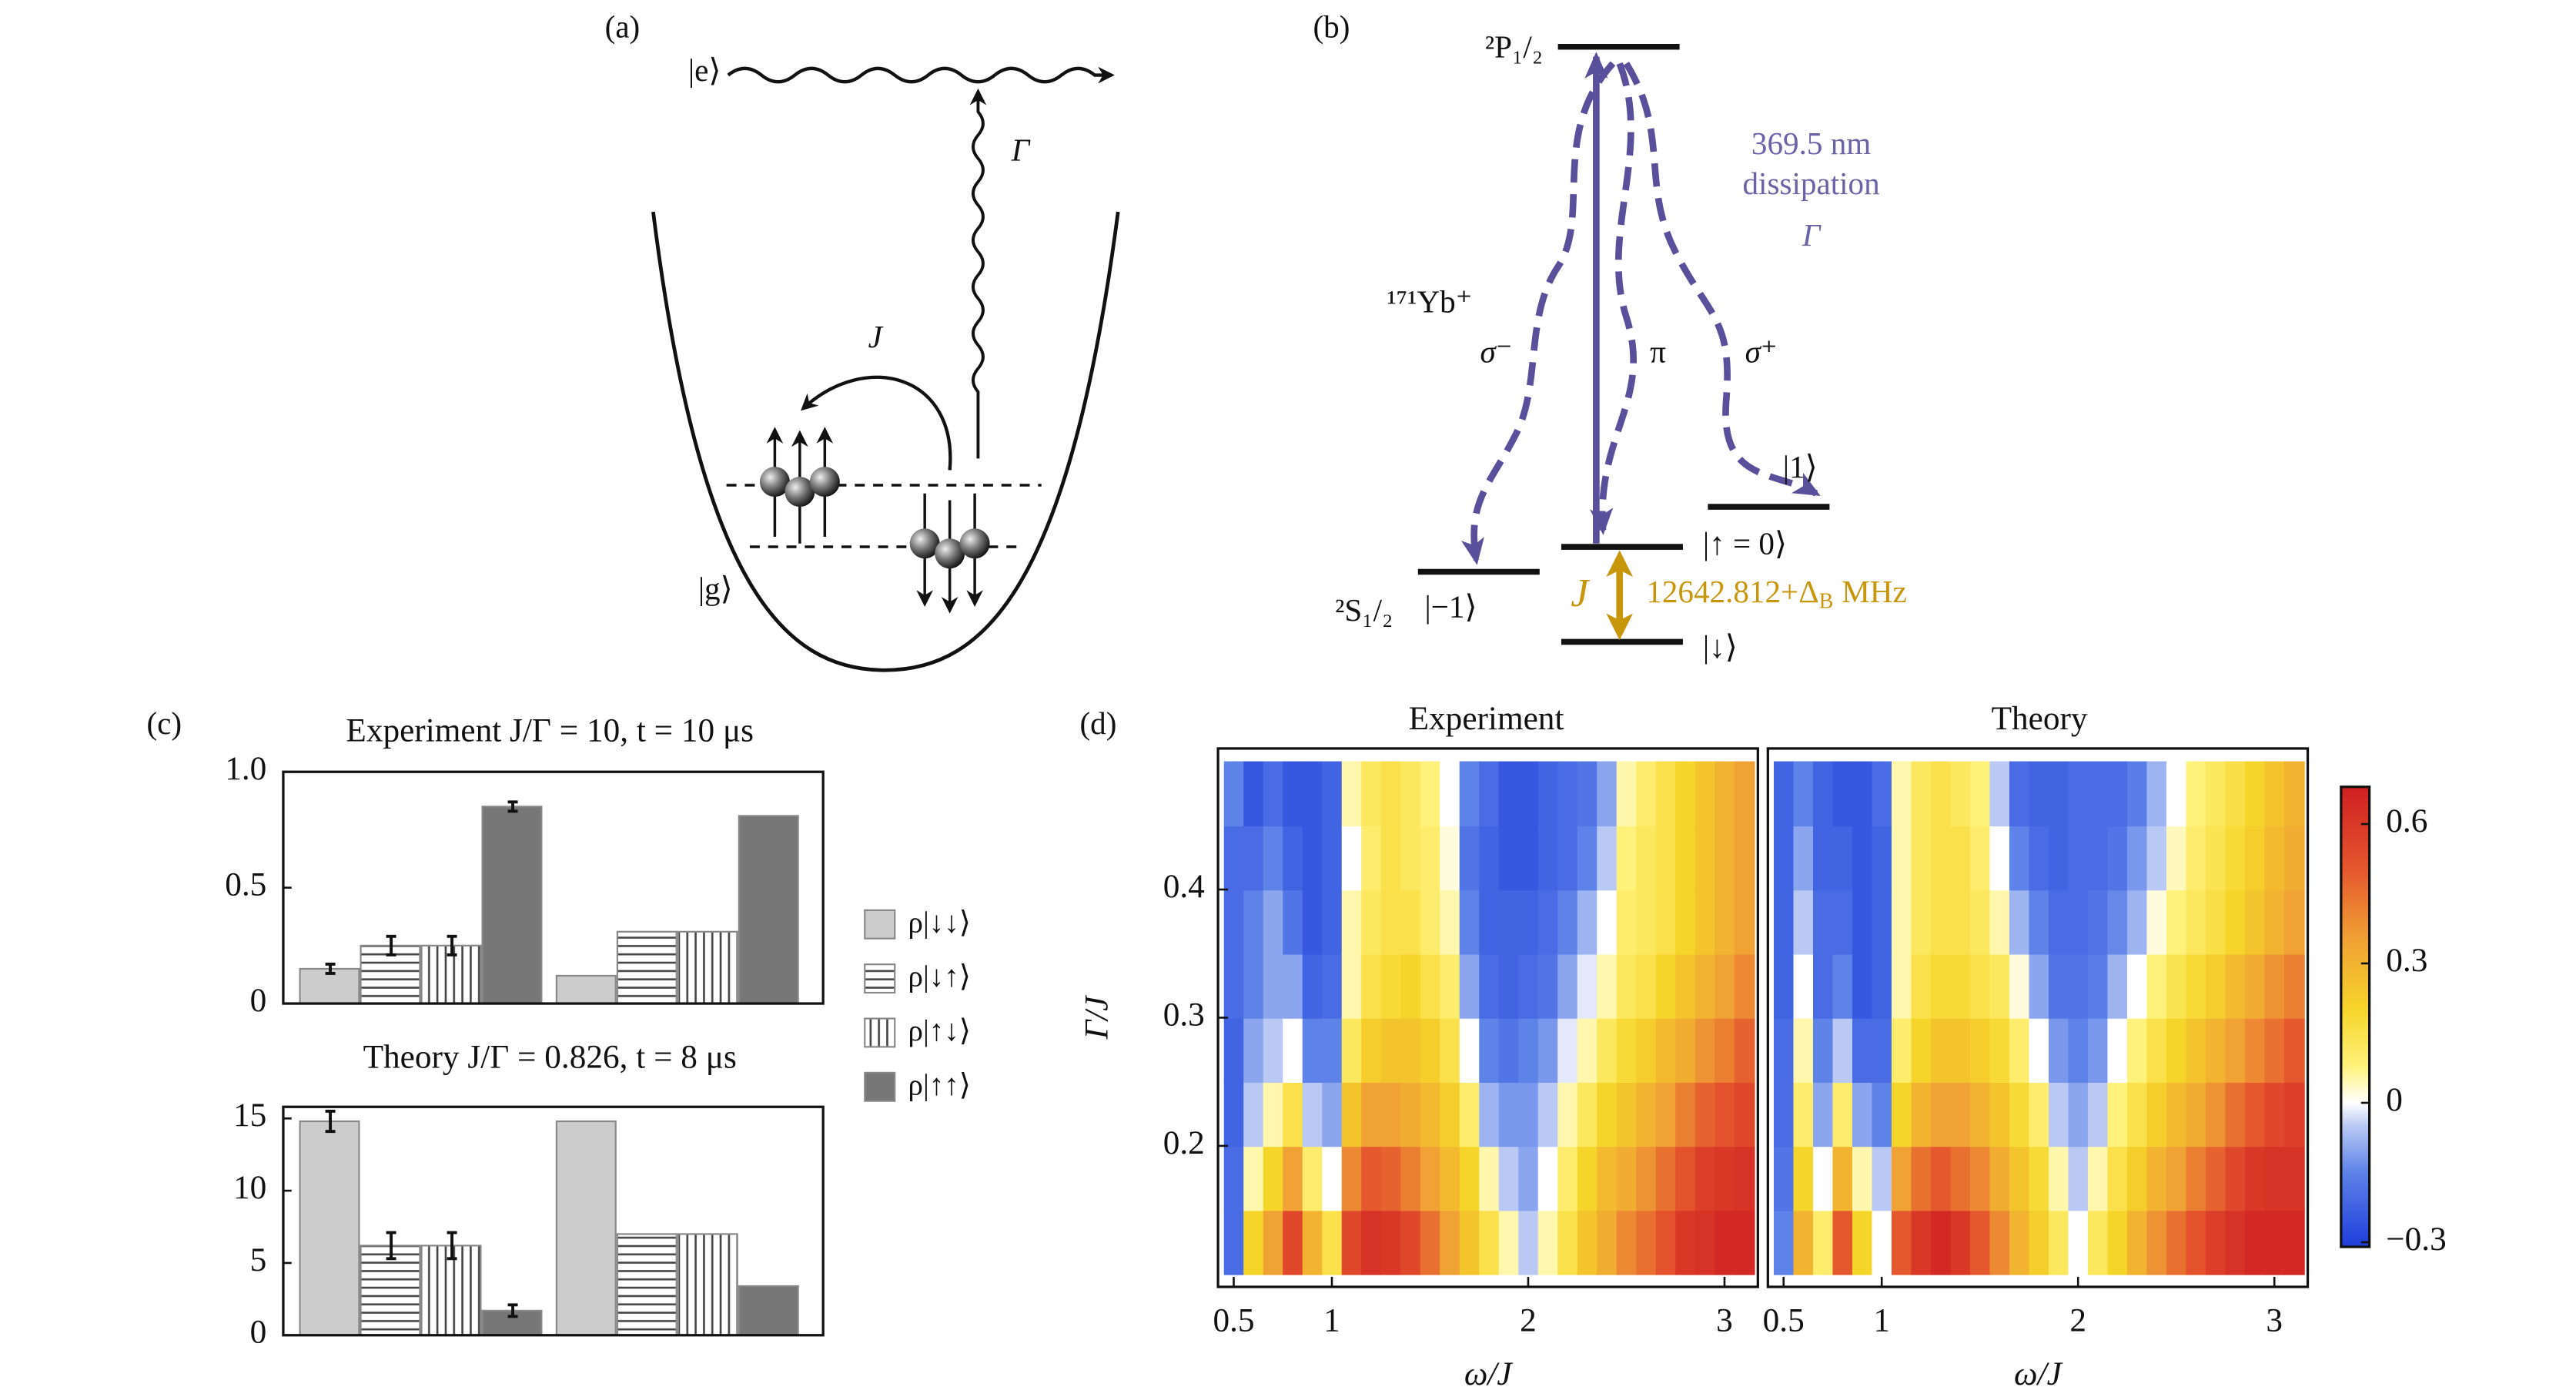 The width and height of the screenshot is (2576, 1387). I want to click on trap-potential, so click(885, 441).